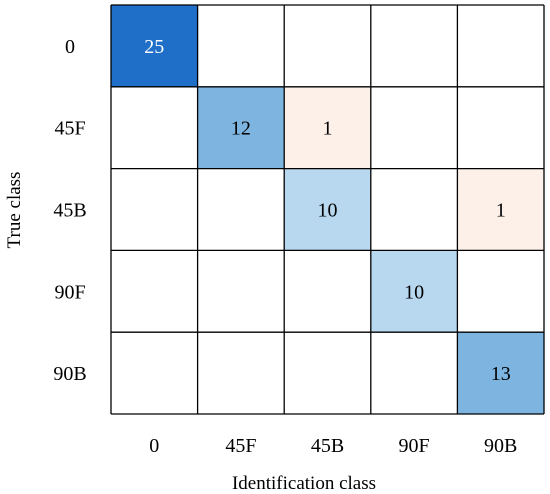  I want to click on cell-value-label: 12, so click(241, 129).